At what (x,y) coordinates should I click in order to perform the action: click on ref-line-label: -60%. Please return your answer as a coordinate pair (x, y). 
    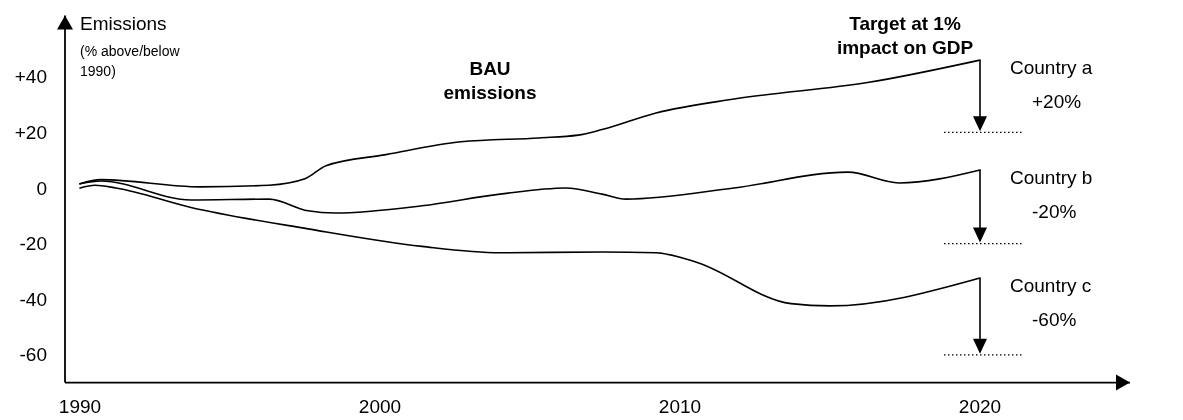
    Looking at the image, I should click on (1054, 320).